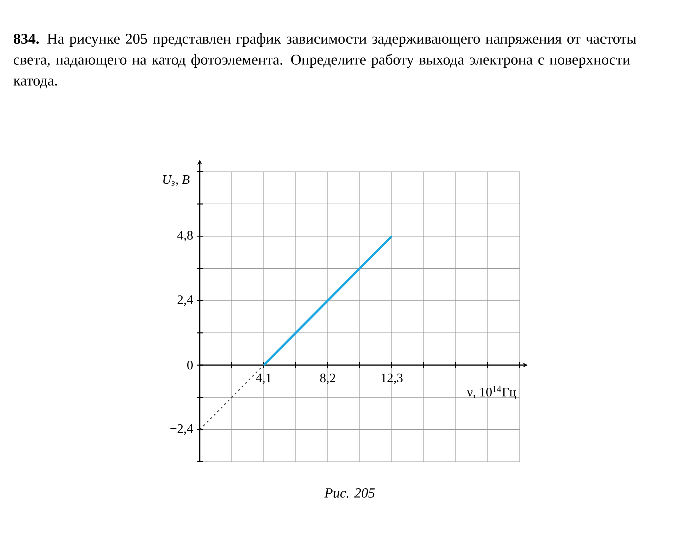 The width and height of the screenshot is (699, 537). Describe the element at coordinates (328, 379) in the screenshot. I see `x-tick-label: 8,2` at that location.